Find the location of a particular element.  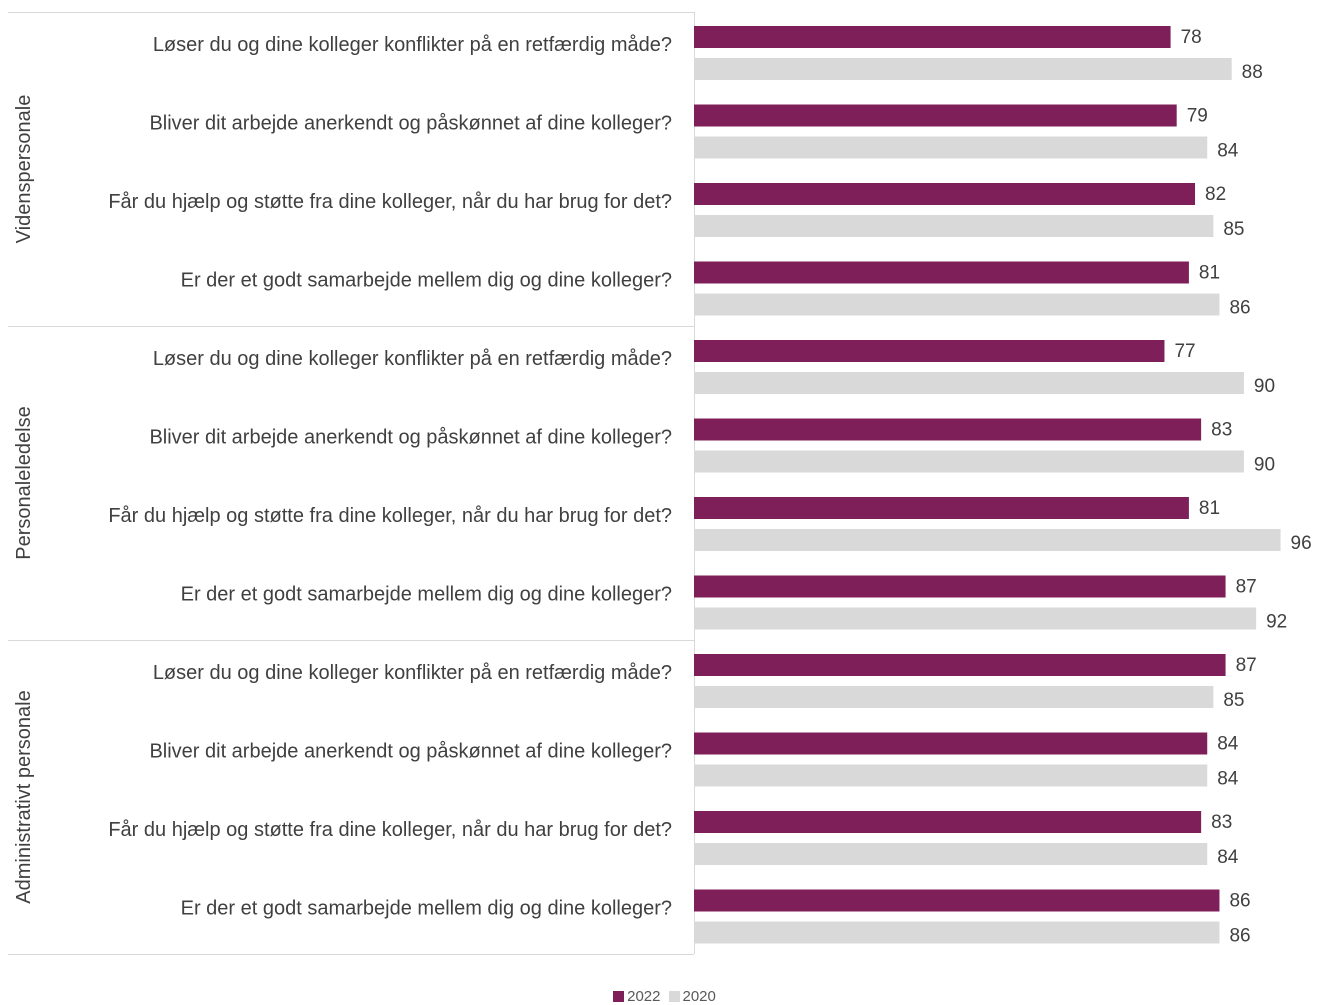

data-label-2022: 77 is located at coordinates (1184, 351).